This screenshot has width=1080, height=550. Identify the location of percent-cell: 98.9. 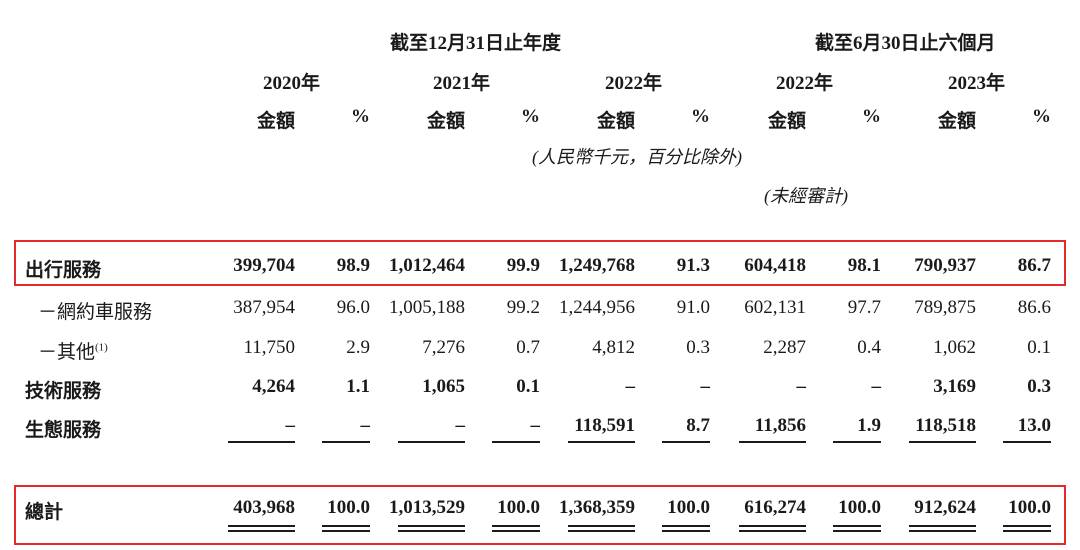
(353, 265).